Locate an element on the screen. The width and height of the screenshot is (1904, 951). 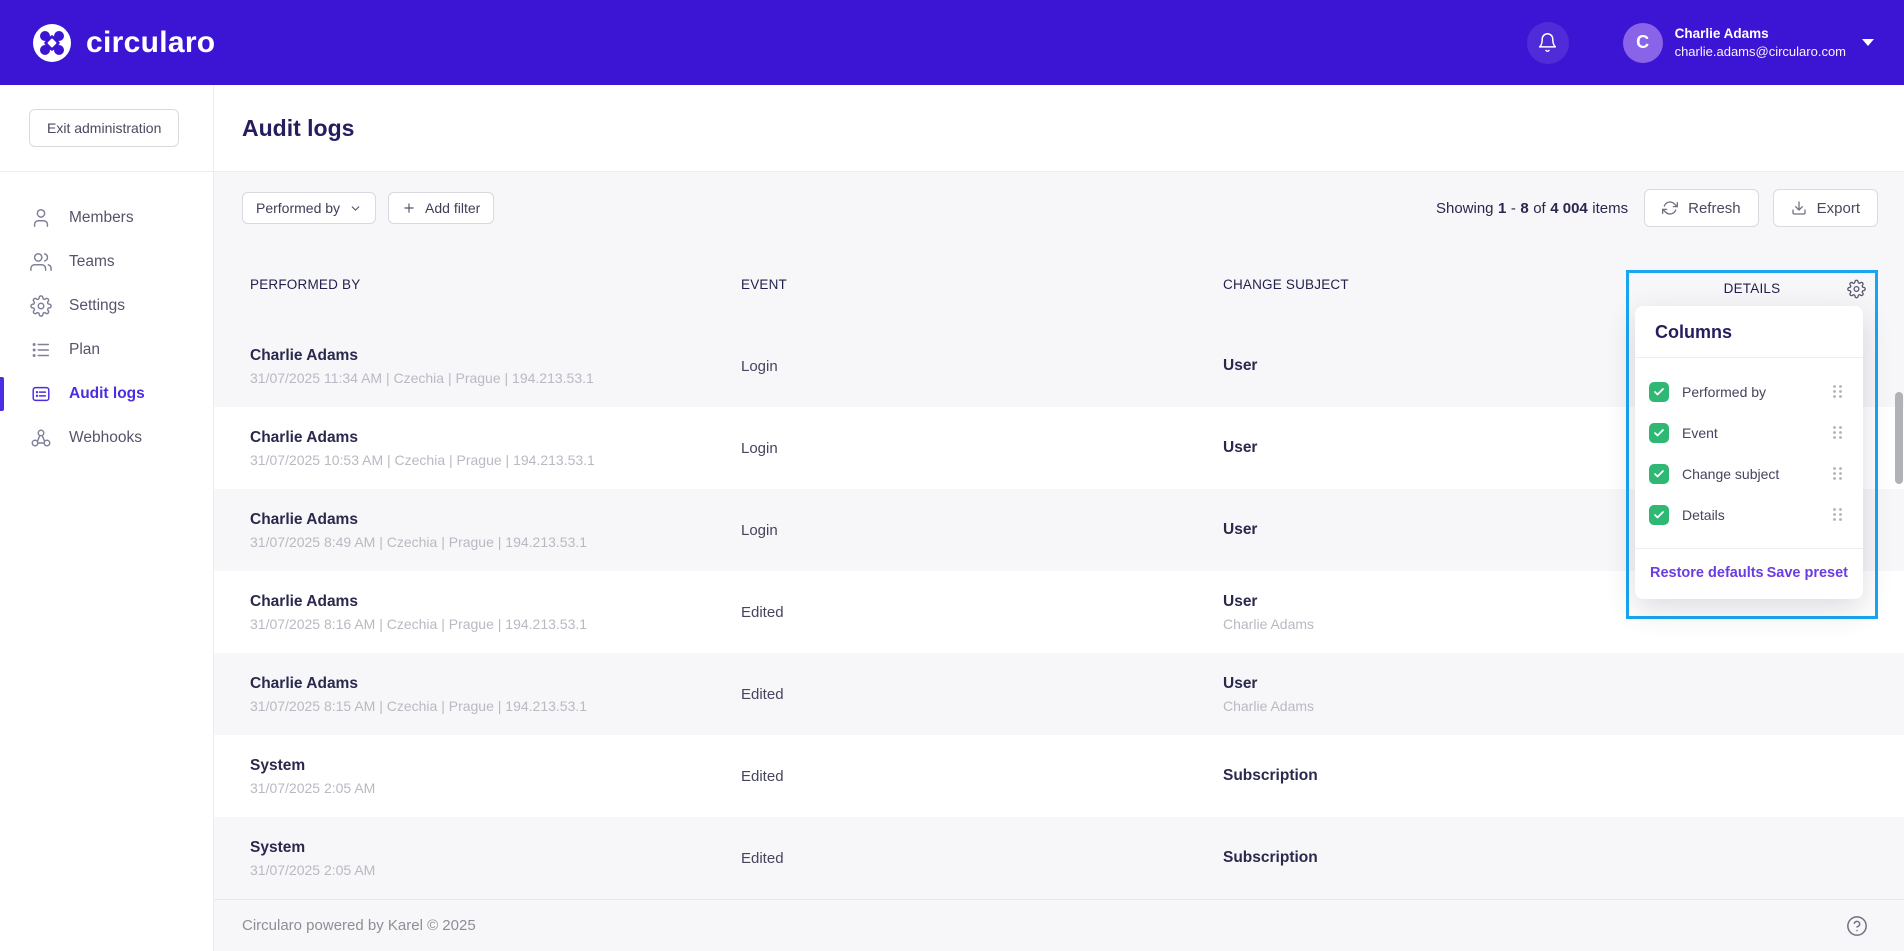
add-filter-button: Add filter is located at coordinates (441, 208).